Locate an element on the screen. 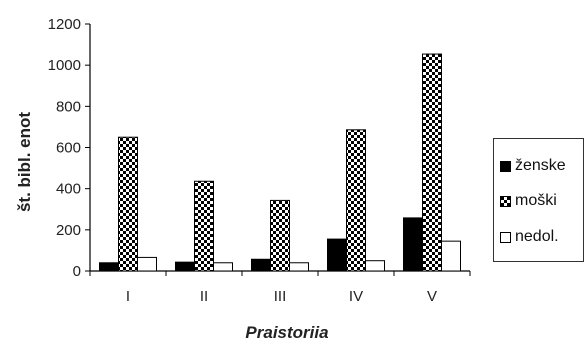  bar-zenske-II is located at coordinates (185, 266).